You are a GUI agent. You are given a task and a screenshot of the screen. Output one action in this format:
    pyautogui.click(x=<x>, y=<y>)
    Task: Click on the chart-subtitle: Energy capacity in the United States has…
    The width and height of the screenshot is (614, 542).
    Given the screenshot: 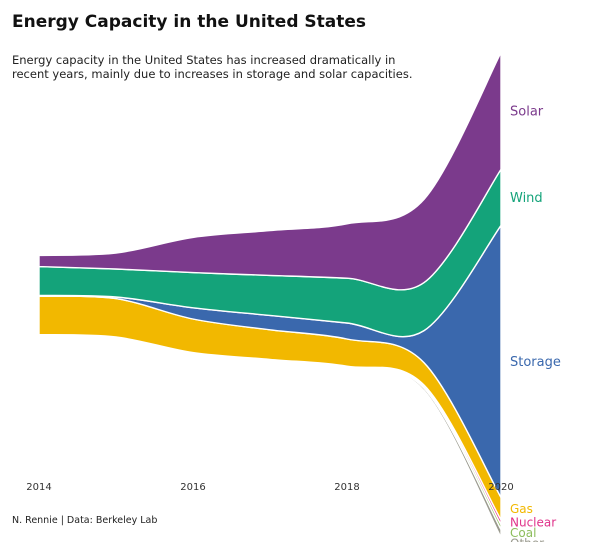 What is the action you would take?
    pyautogui.click(x=212, y=67)
    